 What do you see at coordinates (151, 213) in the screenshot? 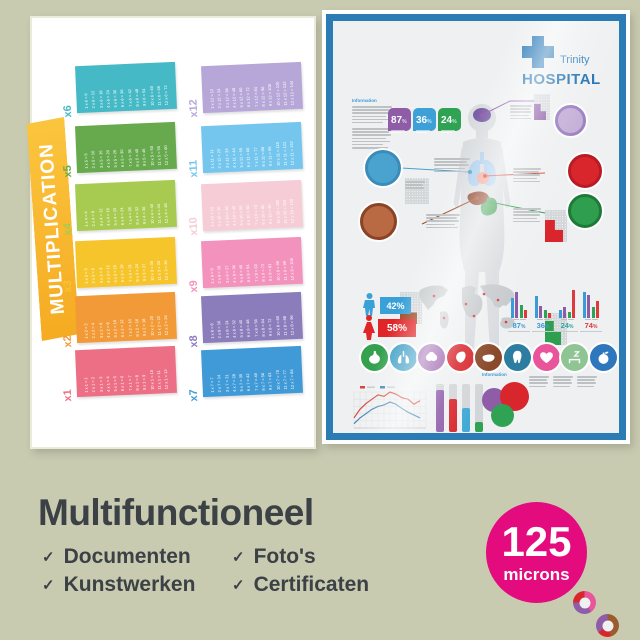
I see `mult-fact: 10 x 4 = 40` at bounding box center [151, 213].